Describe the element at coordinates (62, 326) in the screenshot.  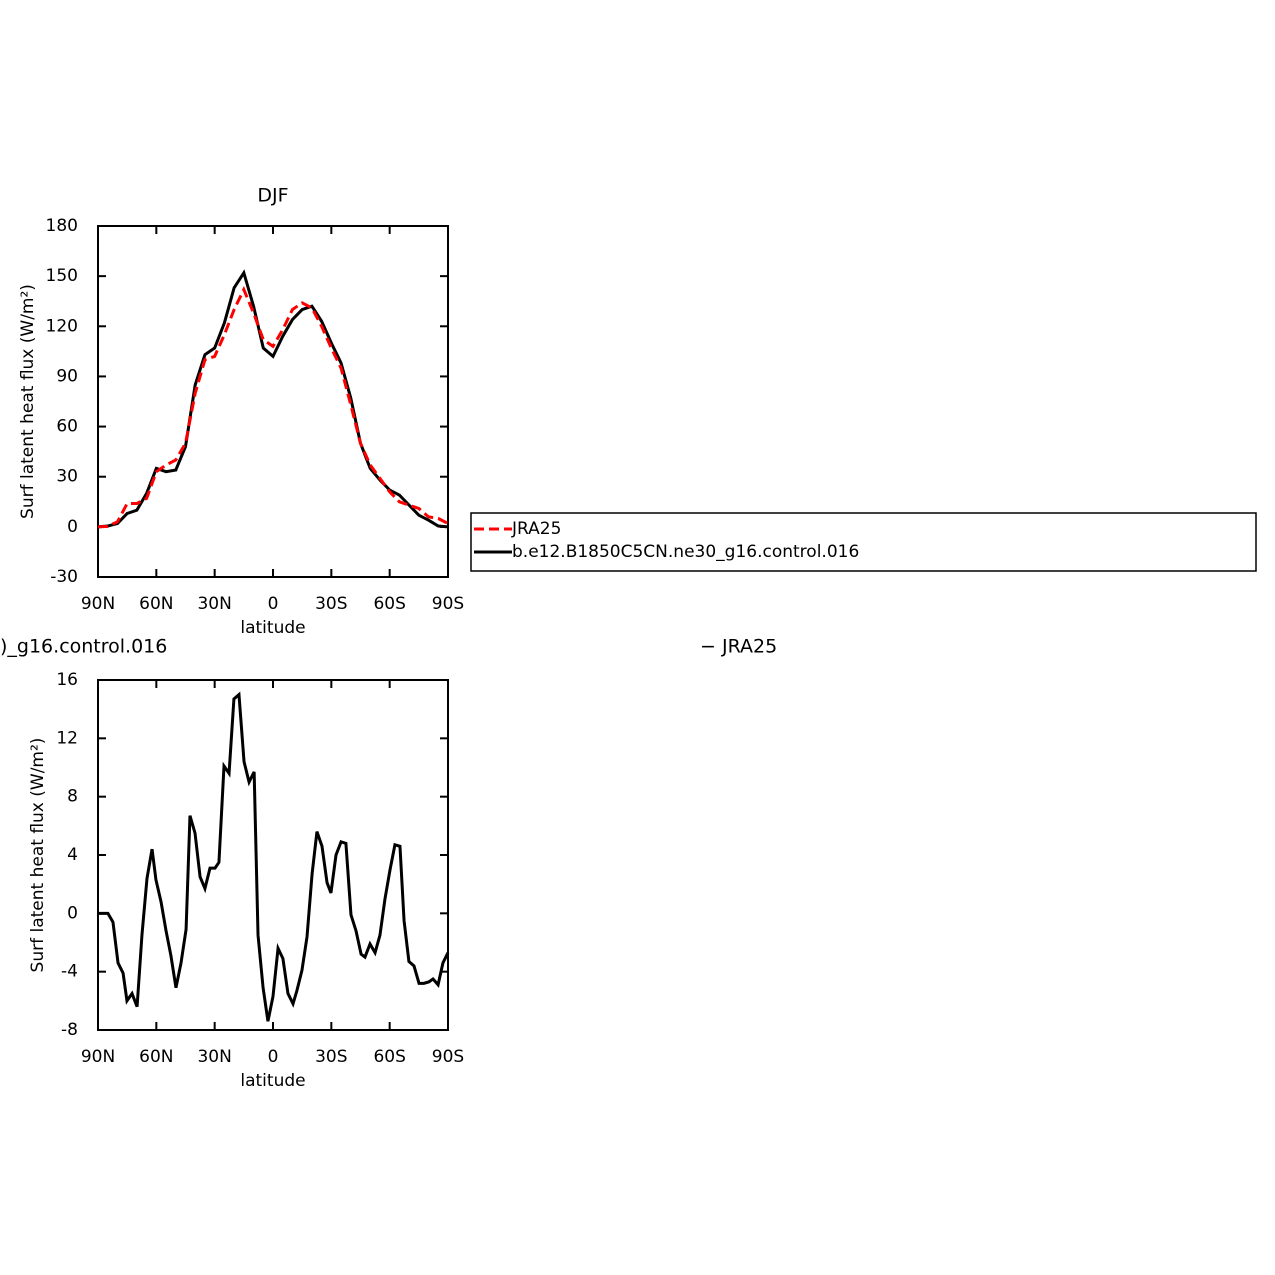
I see `y-tick-label: 120` at that location.